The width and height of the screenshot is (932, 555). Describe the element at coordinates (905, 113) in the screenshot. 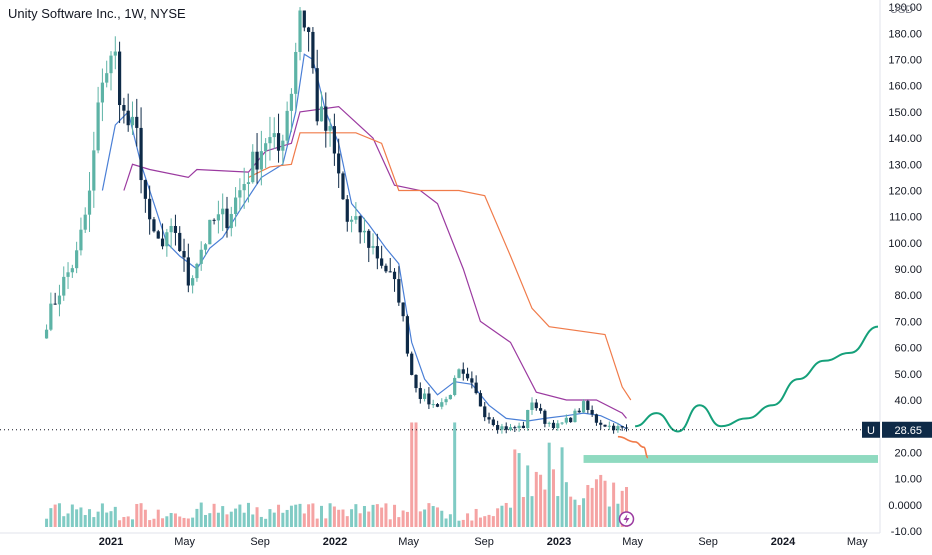

I see `y-tick-label: 150.00` at that location.